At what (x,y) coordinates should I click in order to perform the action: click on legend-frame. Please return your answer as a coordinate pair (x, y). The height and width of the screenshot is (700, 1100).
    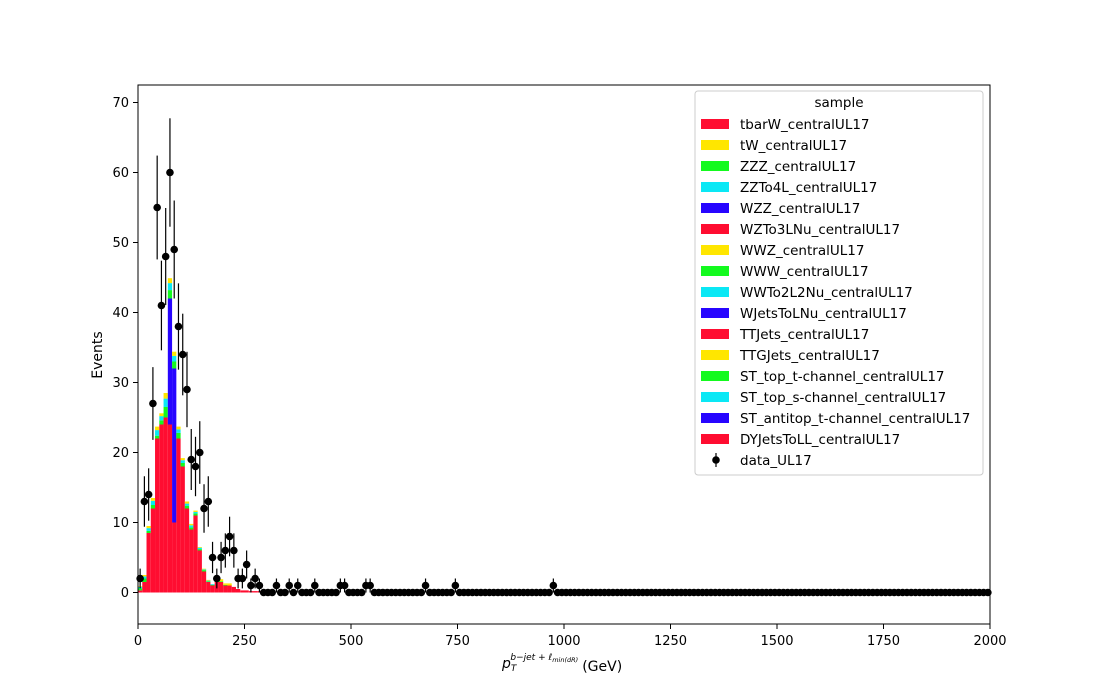
    Looking at the image, I should click on (839, 283).